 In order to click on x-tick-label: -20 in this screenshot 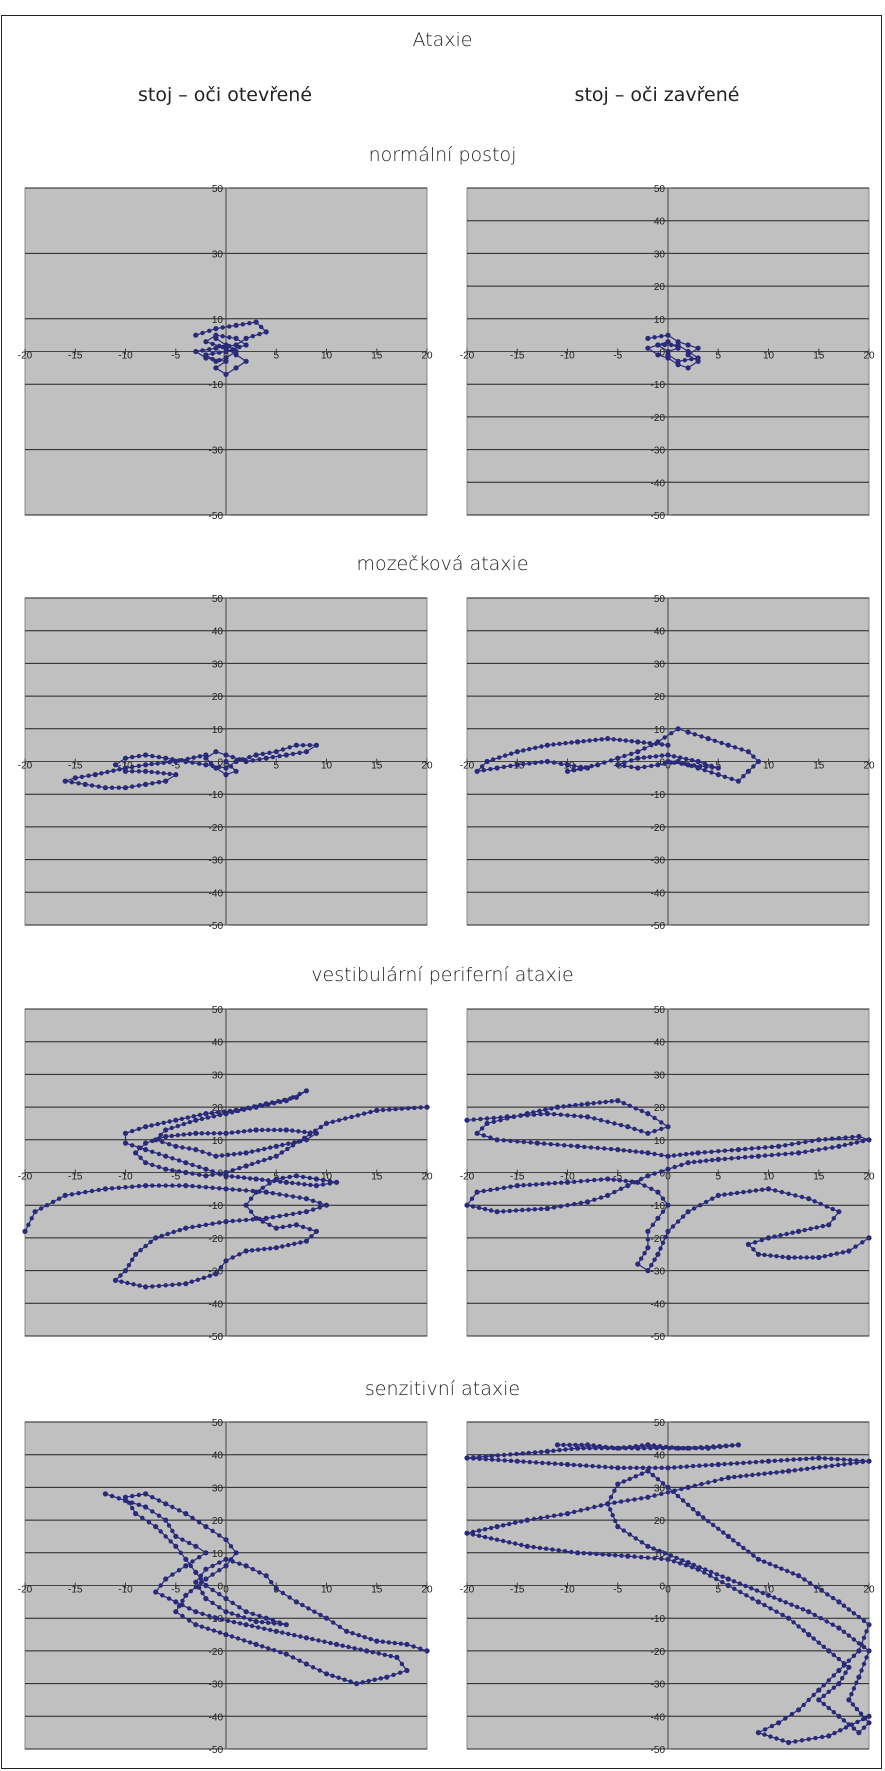, I will do `click(467, 766)`.